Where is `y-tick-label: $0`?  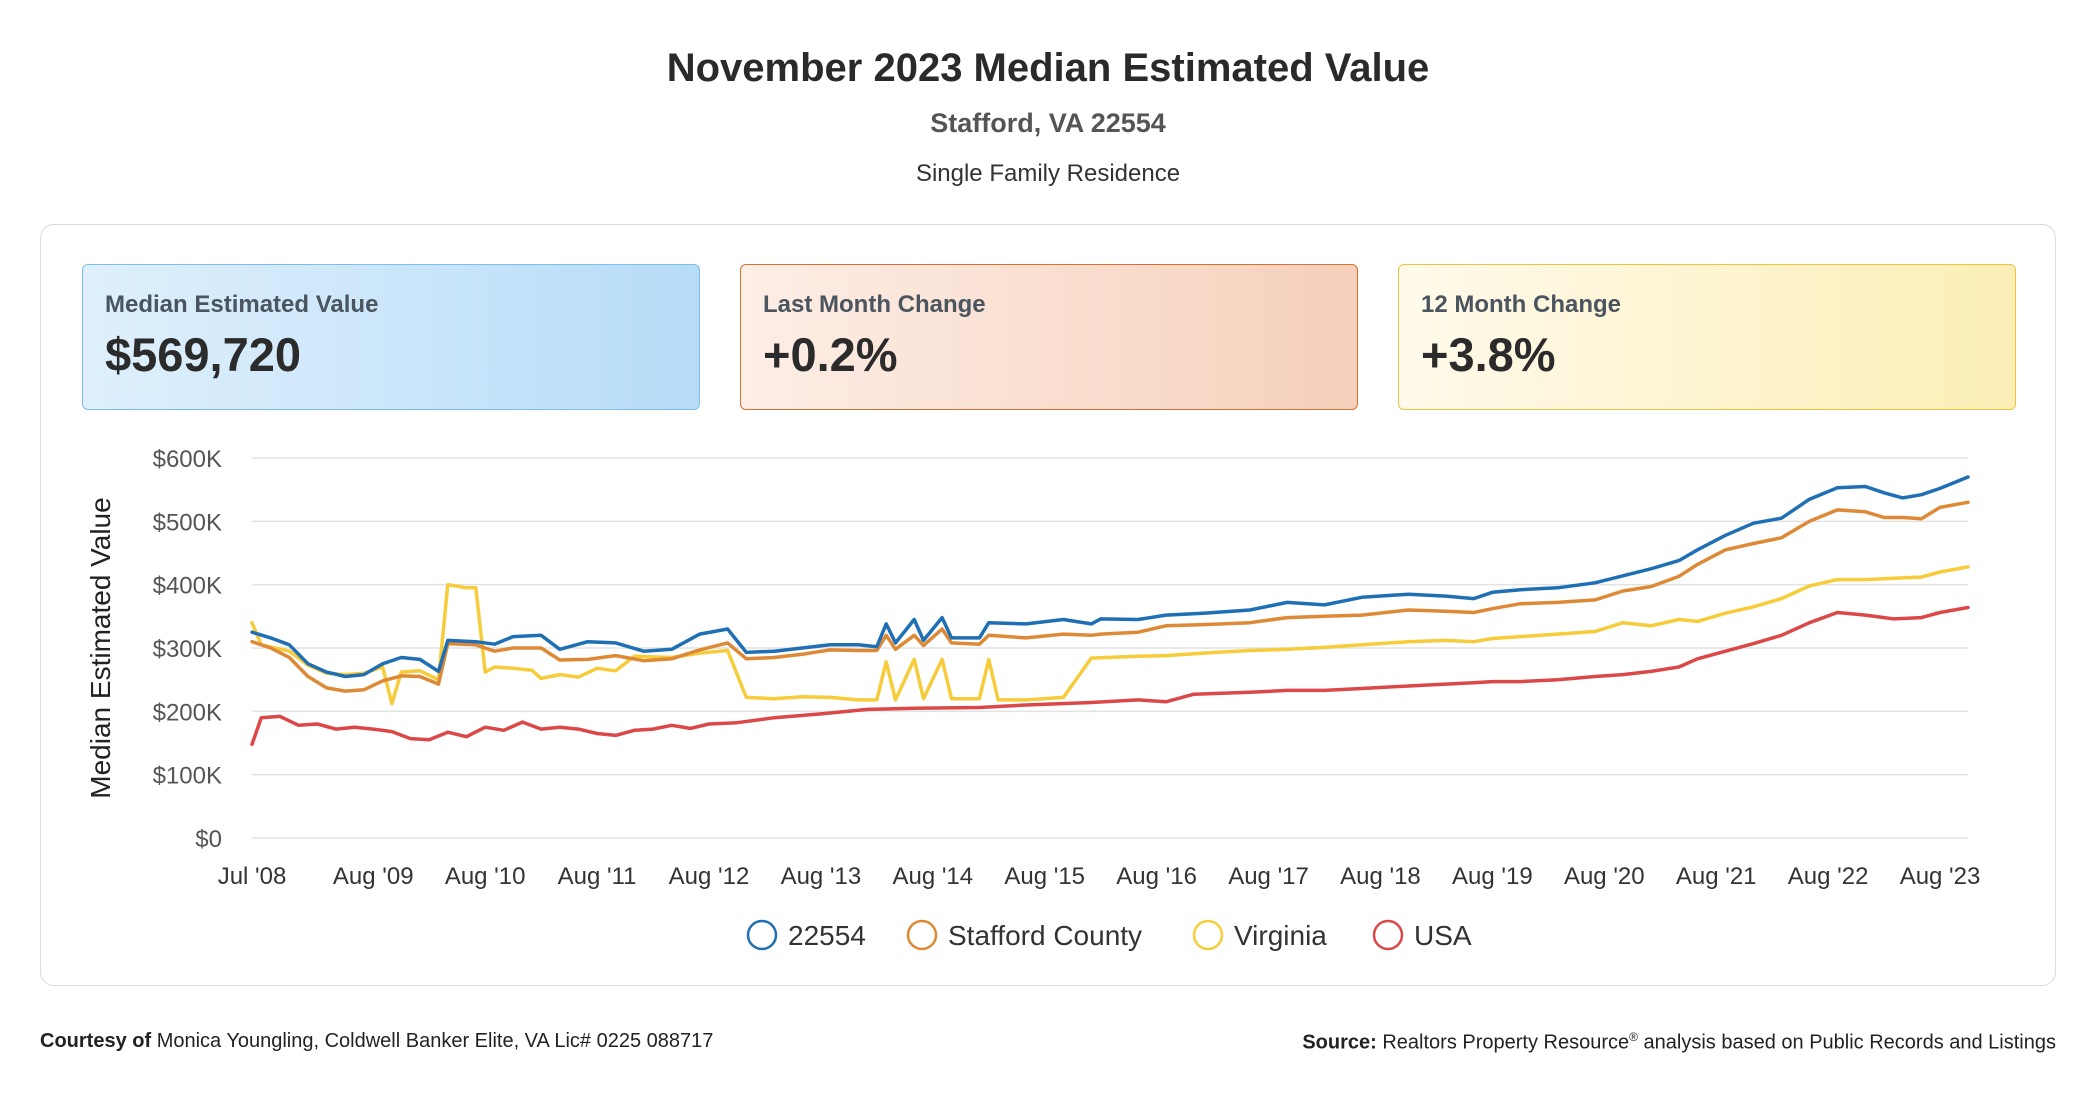
y-tick-label: $0 is located at coordinates (208, 839).